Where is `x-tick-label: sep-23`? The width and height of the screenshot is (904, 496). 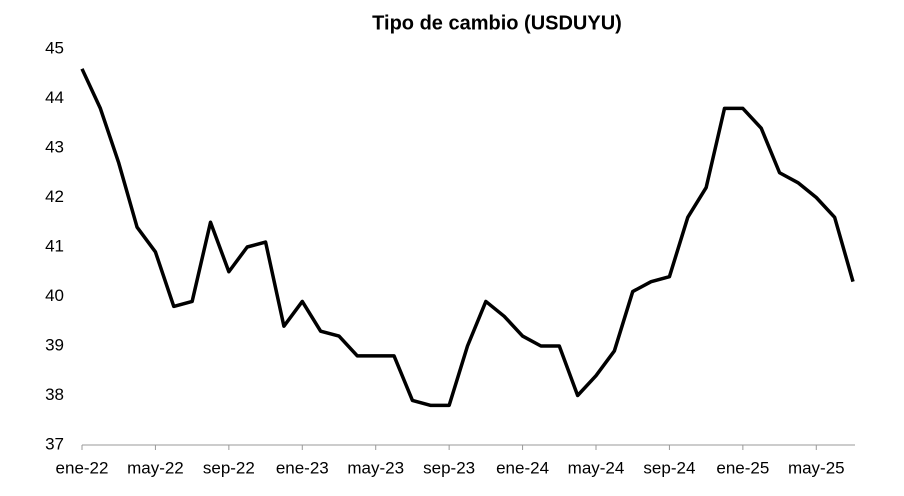
x-tick-label: sep-23 is located at coordinates (449, 467).